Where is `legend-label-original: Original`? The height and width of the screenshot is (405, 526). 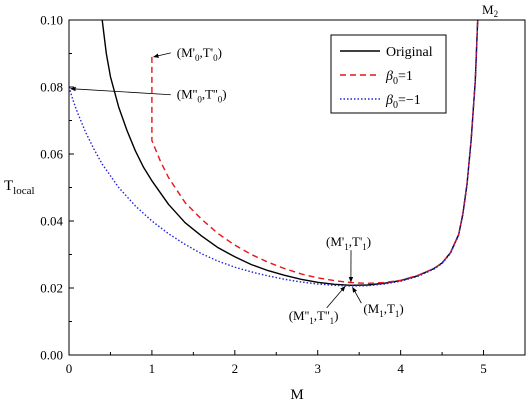
legend-label-original: Original is located at coordinates (409, 52).